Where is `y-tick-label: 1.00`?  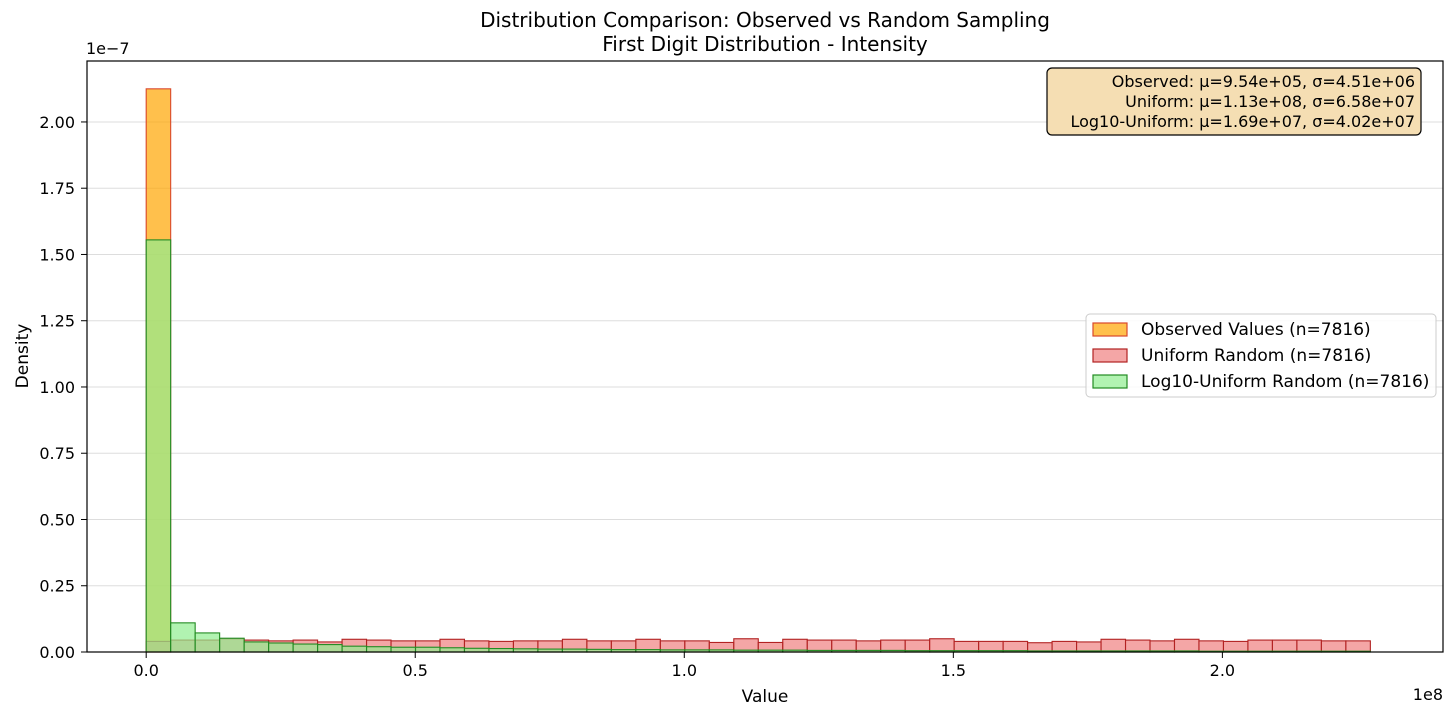 y-tick-label: 1.00 is located at coordinates (57, 387).